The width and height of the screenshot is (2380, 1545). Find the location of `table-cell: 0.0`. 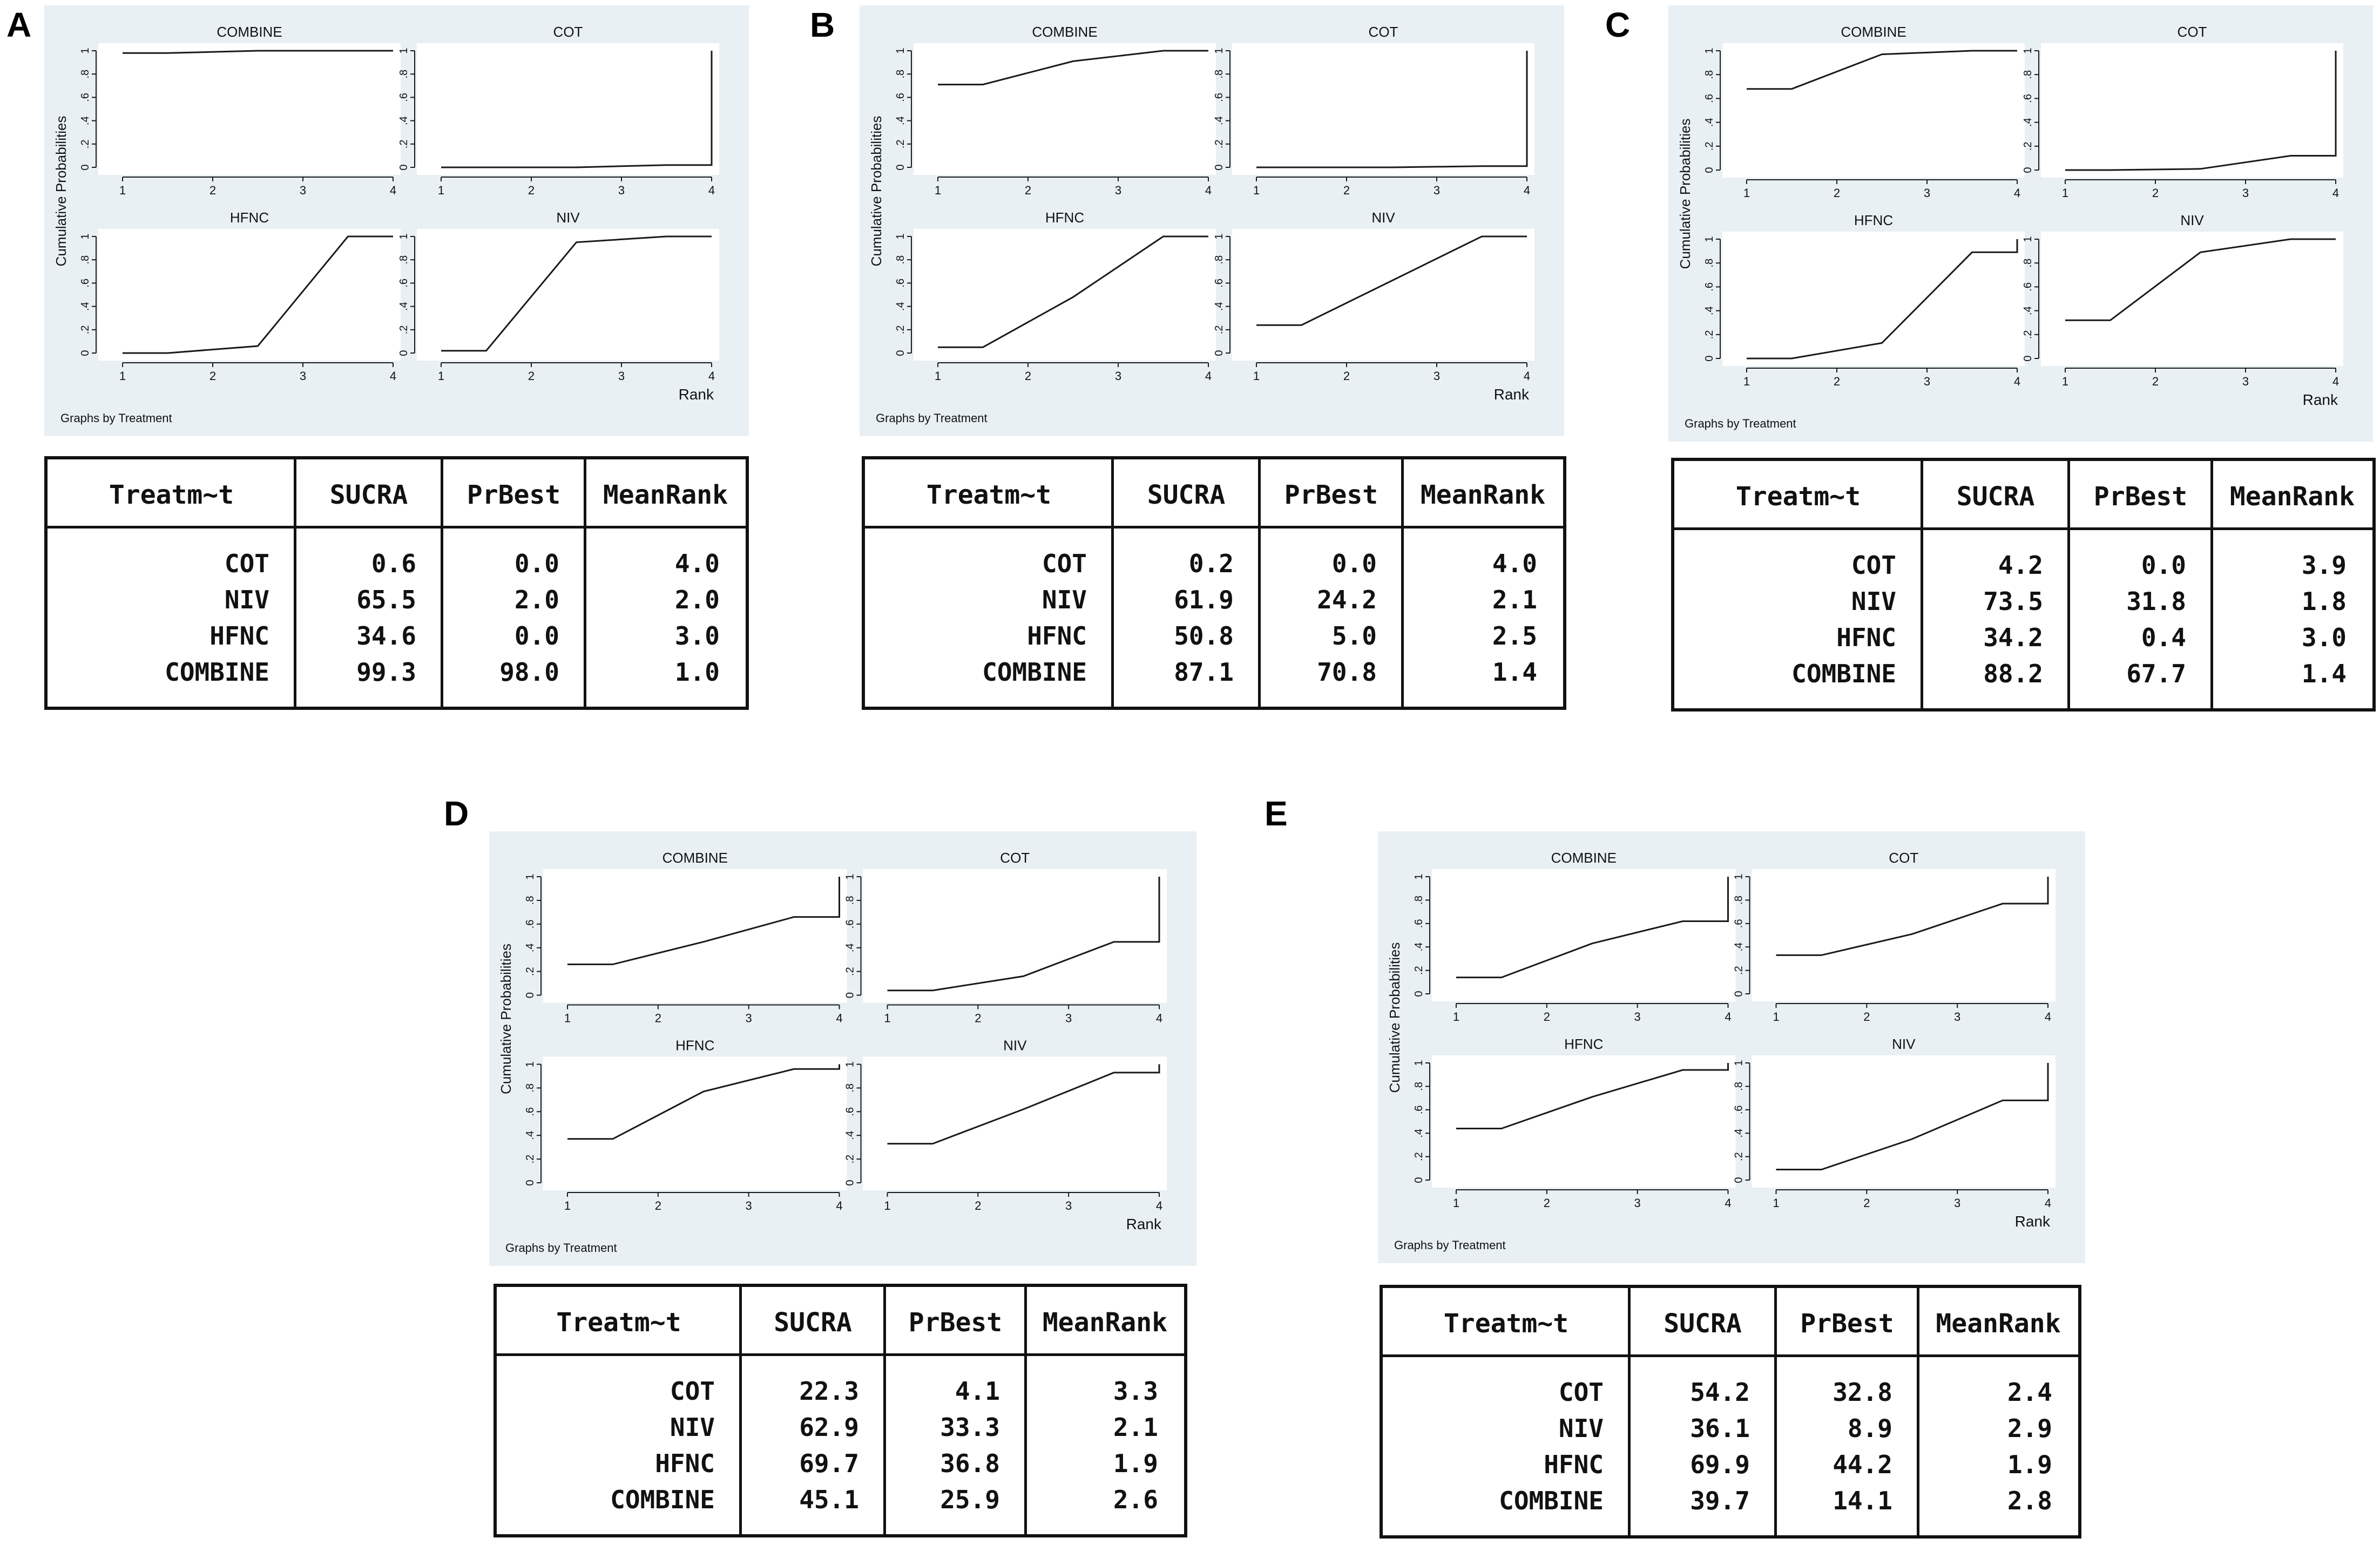

table-cell: 0.0 is located at coordinates (2163, 566).